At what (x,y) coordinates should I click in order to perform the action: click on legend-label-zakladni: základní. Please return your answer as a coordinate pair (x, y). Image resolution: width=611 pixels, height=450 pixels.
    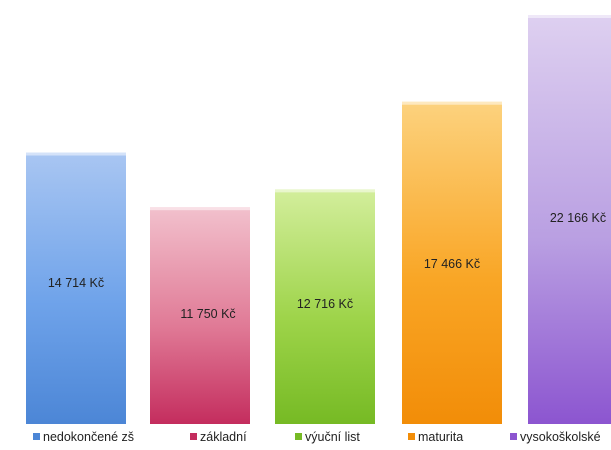
    Looking at the image, I should click on (223, 437).